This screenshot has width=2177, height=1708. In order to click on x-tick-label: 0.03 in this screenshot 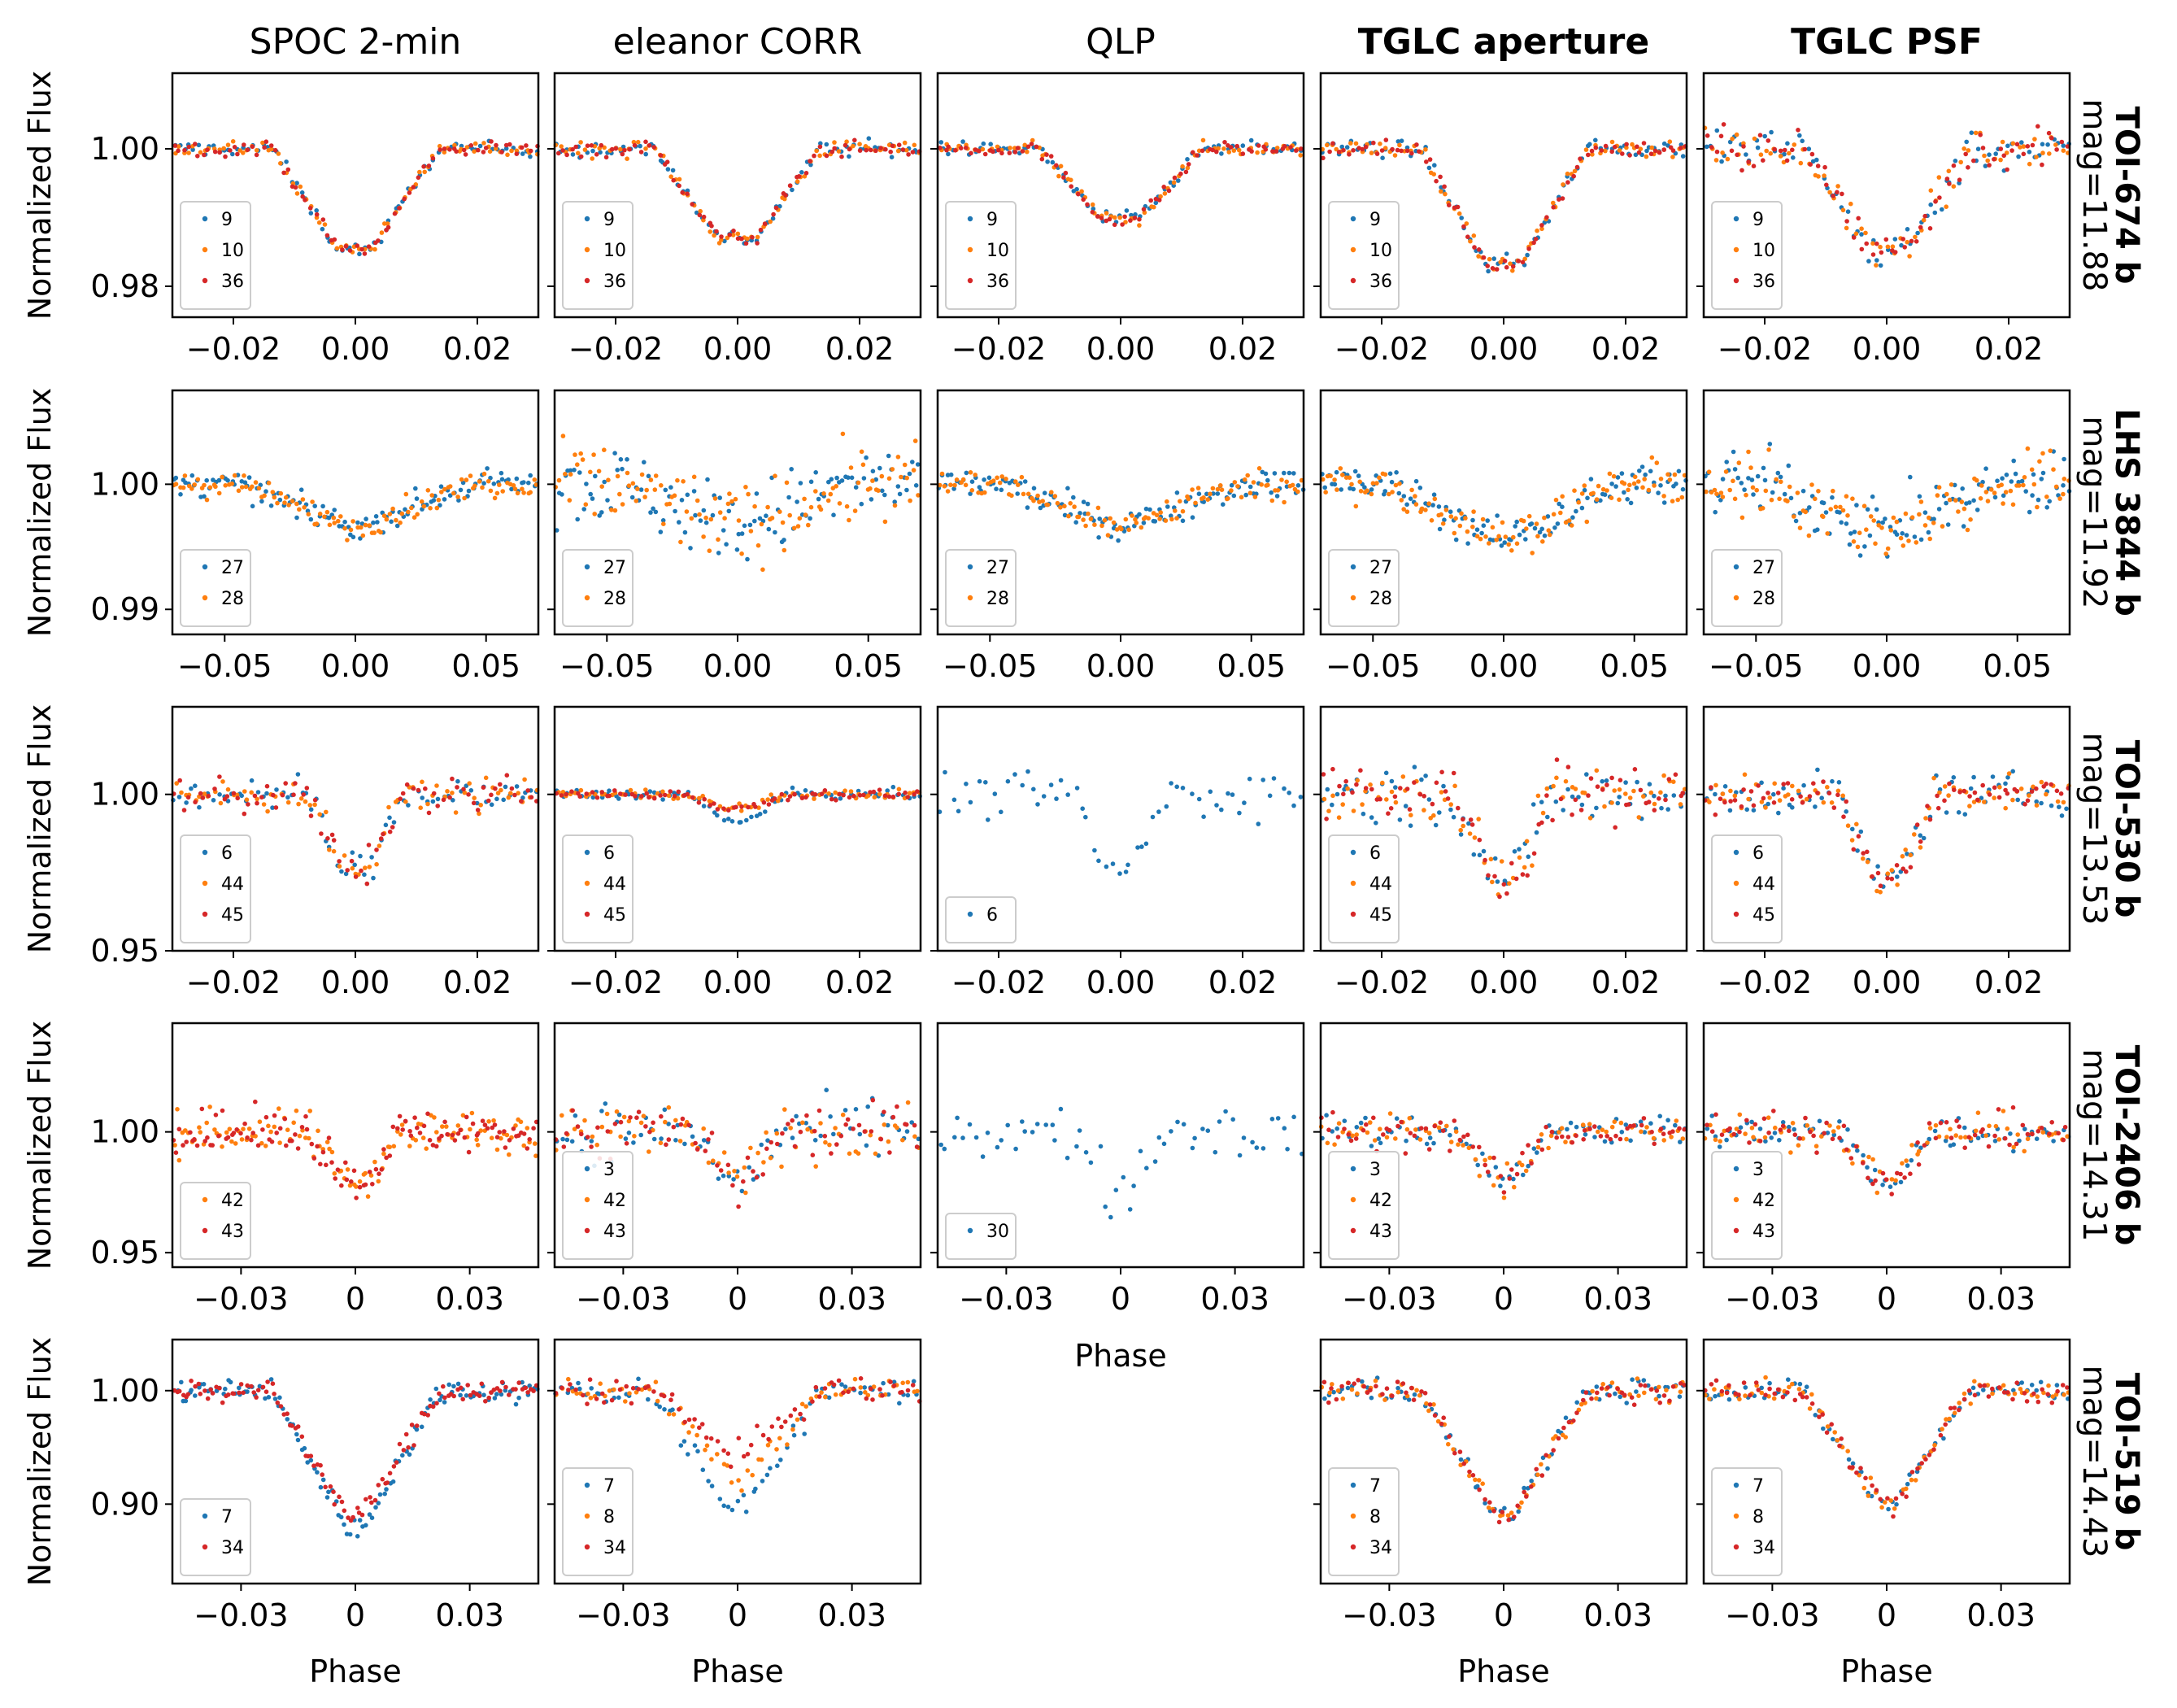, I will do `click(1234, 1299)`.